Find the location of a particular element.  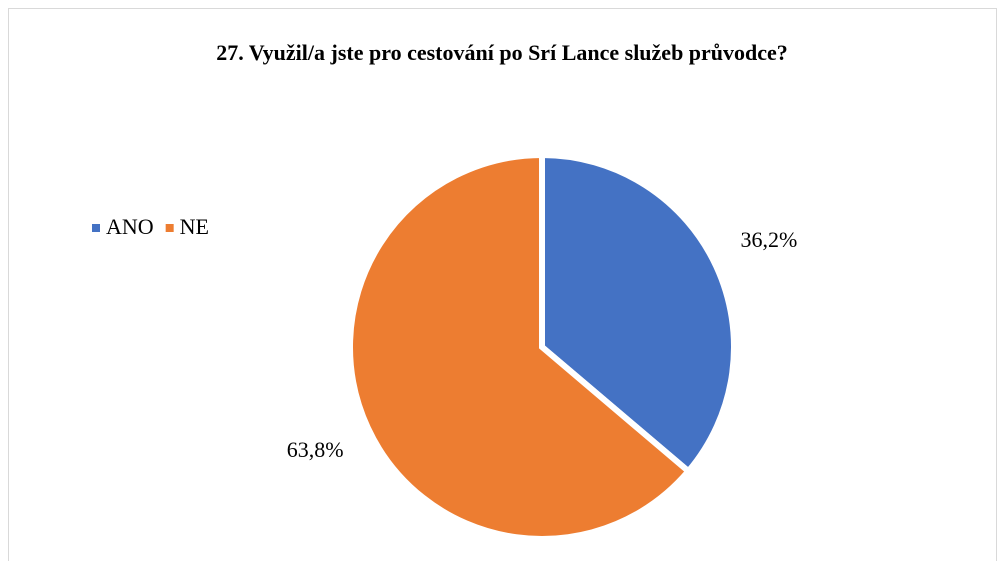

legend-label: NE is located at coordinates (194, 226).